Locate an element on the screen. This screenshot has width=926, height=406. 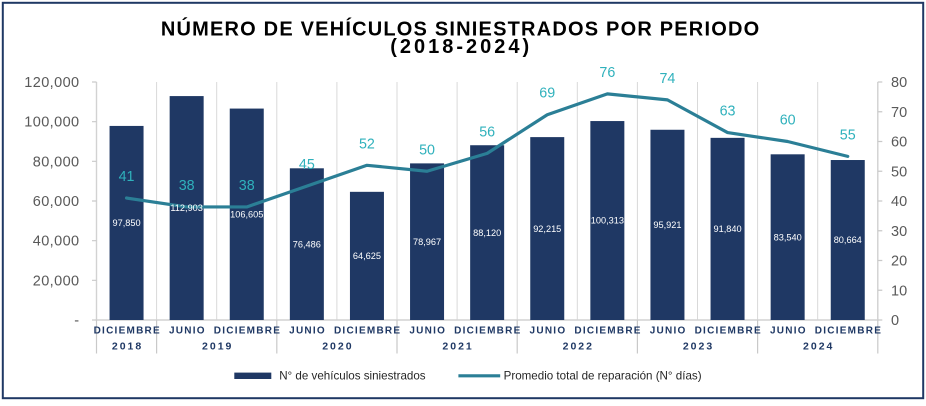
svg-text: 40 is located at coordinates (899, 202).